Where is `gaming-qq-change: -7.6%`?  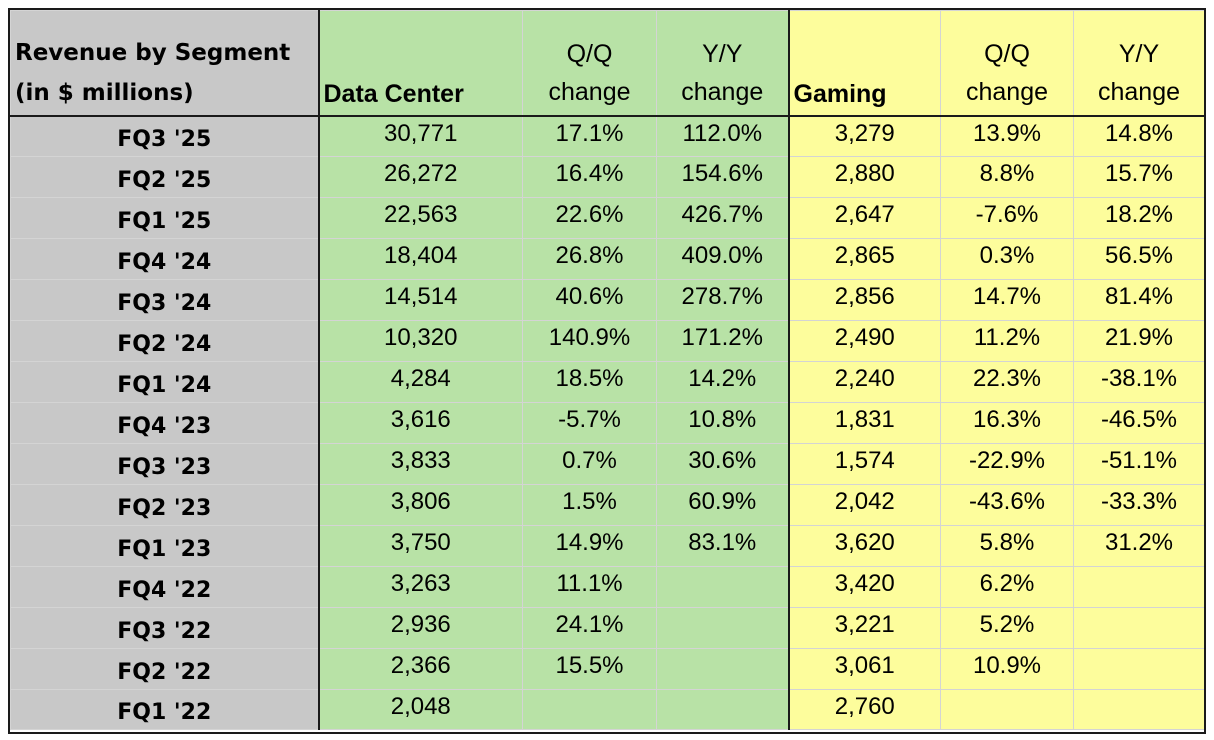
gaming-qq-change: -7.6% is located at coordinates (1007, 218).